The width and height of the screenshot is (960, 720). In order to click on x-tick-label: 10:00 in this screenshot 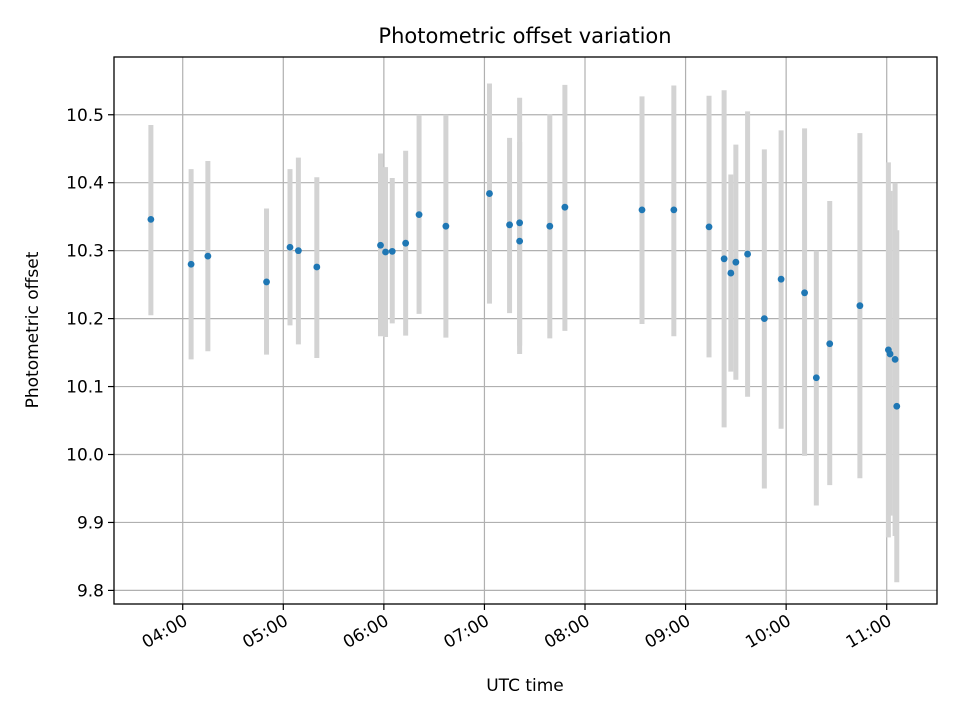, I will do `click(768, 632)`.